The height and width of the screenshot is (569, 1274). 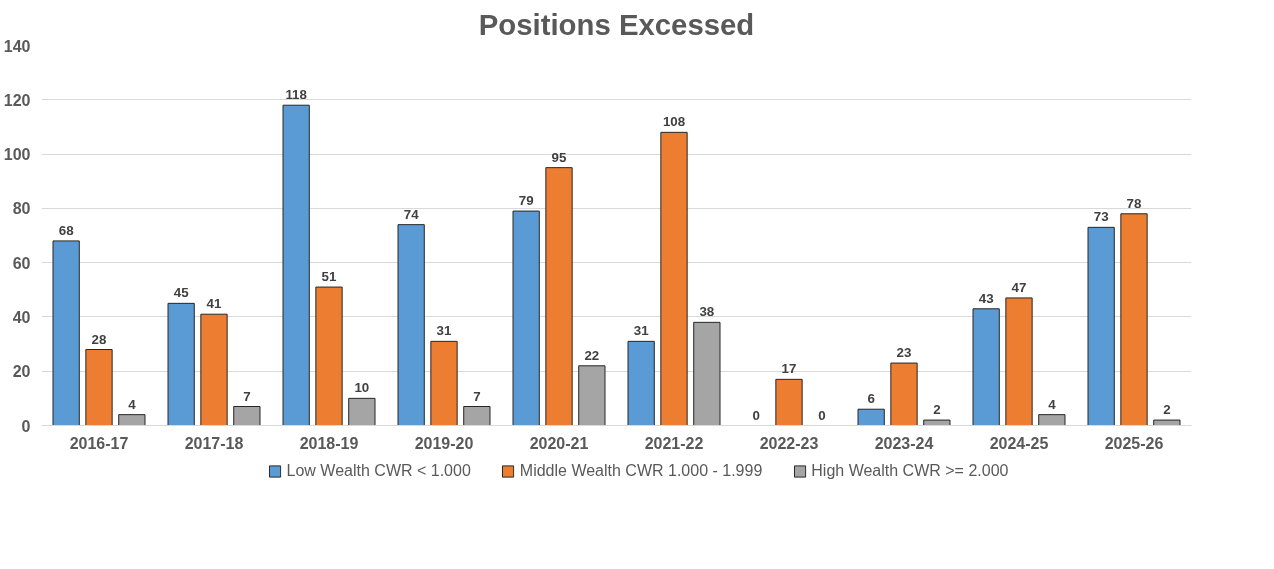 What do you see at coordinates (329, 443) in the screenshot?
I see `x-tick-label: 2018-19` at bounding box center [329, 443].